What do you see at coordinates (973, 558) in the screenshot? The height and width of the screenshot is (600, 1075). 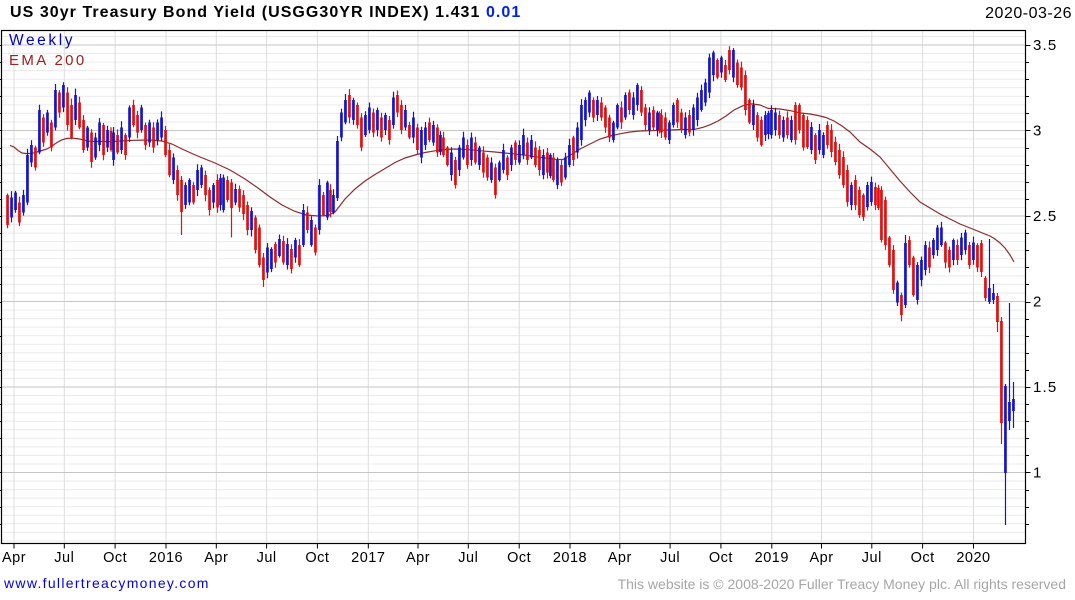 I see `svg-text: 2020` at bounding box center [973, 558].